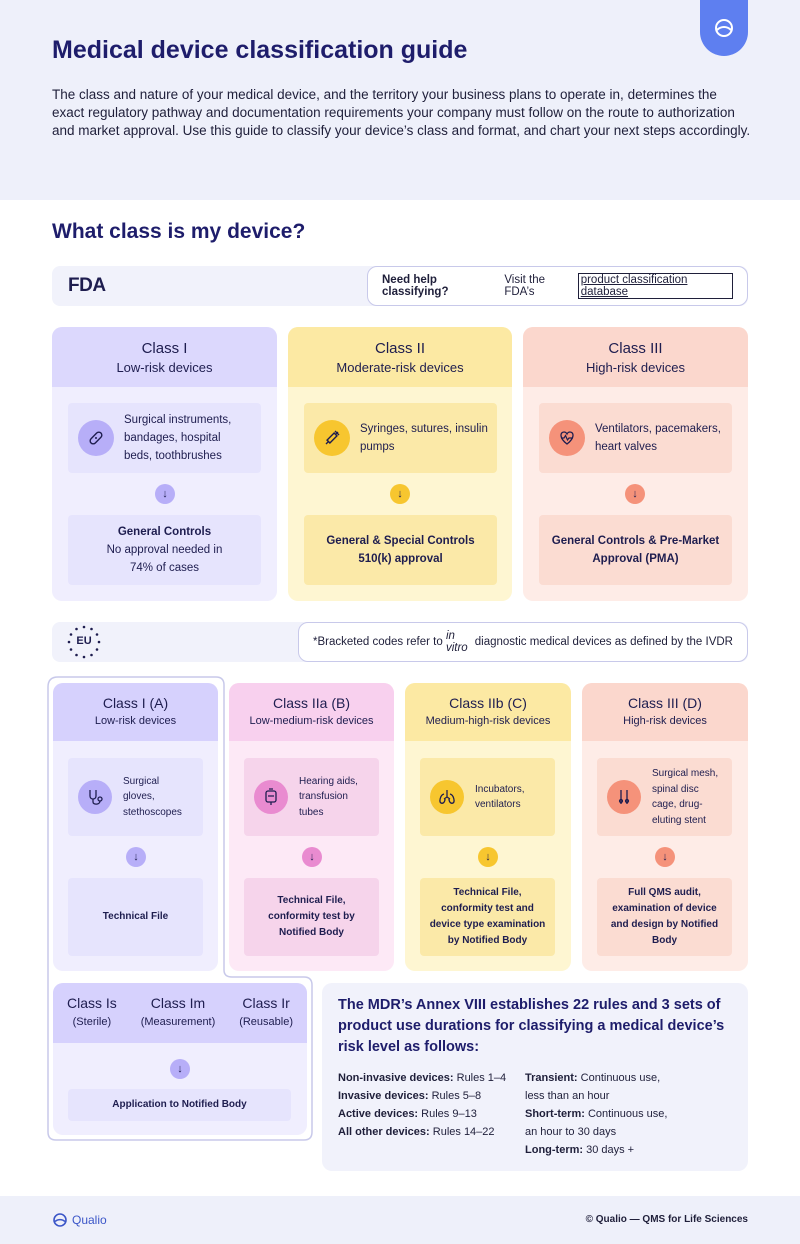 The image size is (800, 1244). Describe the element at coordinates (488, 721) in the screenshot. I see `card-subtitle: Medium-high-risk devices` at that location.